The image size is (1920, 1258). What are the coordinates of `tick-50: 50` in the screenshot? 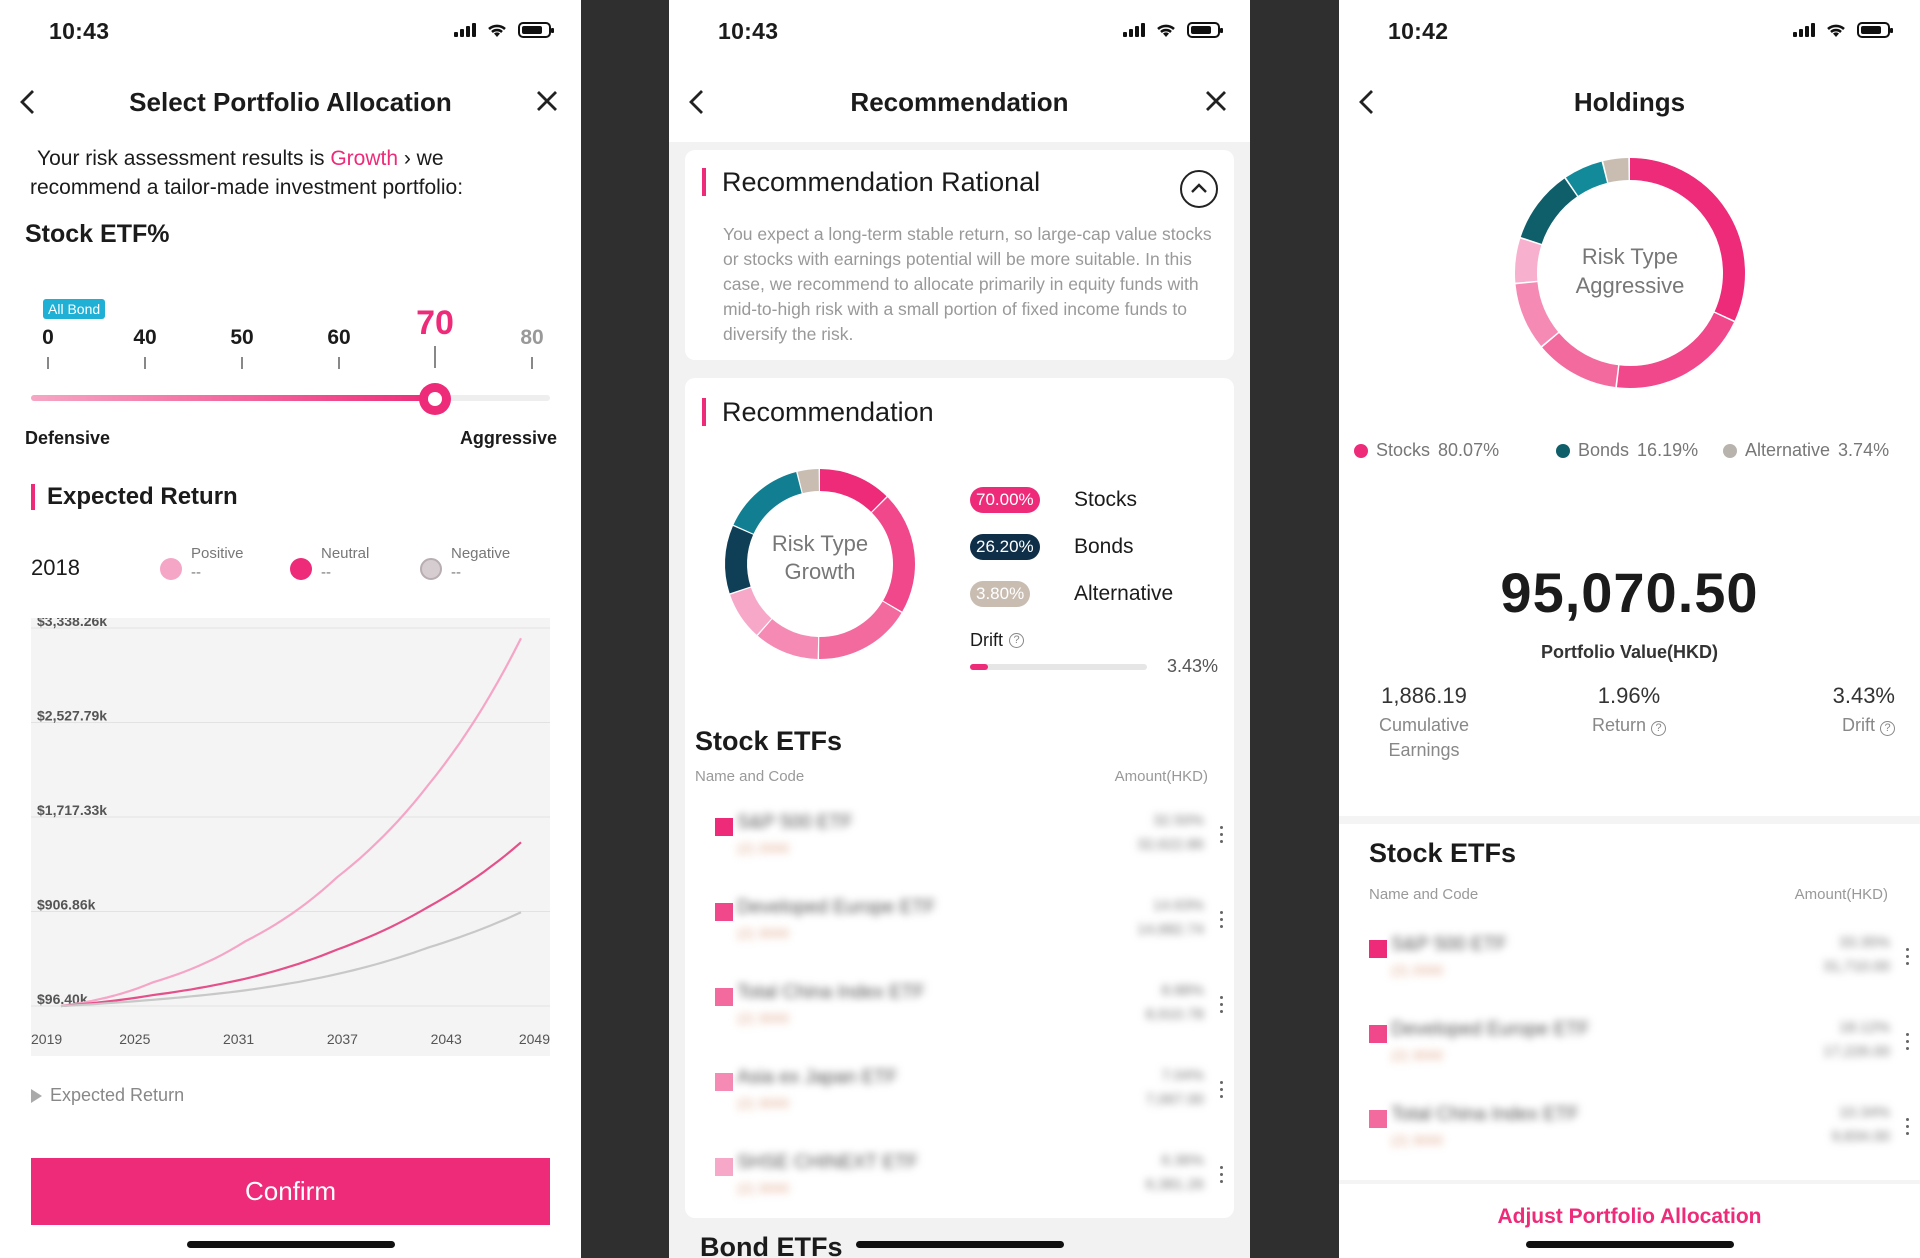 It's located at (242, 337).